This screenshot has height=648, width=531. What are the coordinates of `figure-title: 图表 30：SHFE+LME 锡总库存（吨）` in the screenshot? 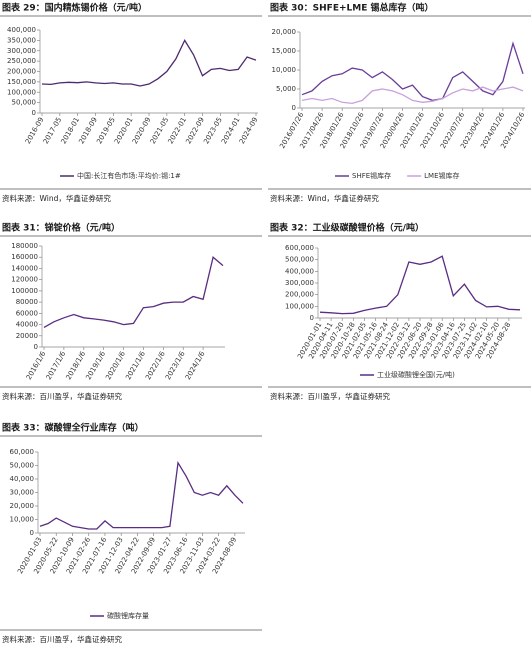 It's located at (351, 8).